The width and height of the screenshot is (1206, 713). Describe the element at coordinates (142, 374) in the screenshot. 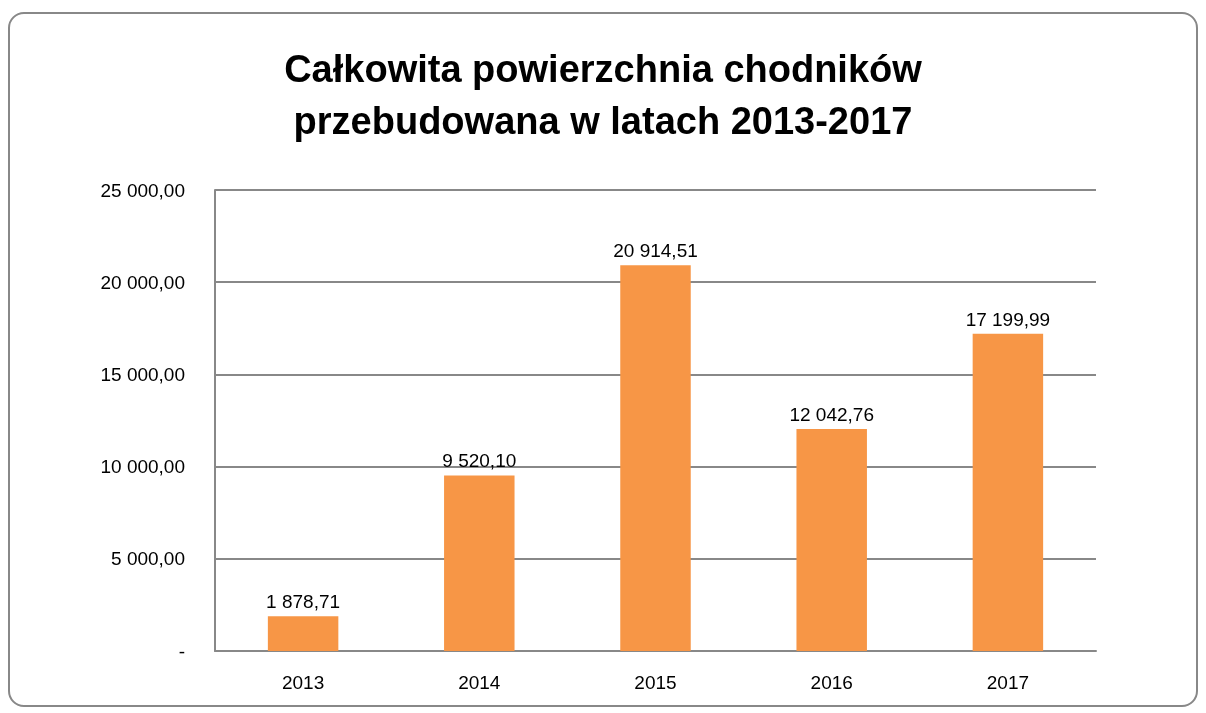

I see `y-tick-label: 15 000,00` at that location.